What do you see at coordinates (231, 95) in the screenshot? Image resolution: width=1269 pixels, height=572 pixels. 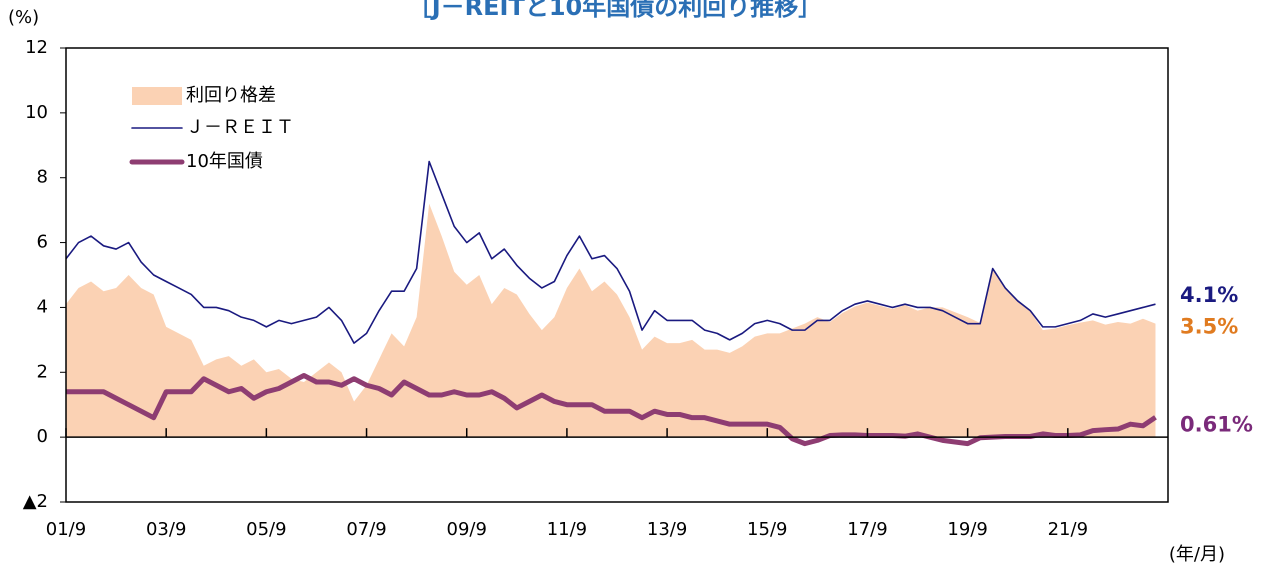 I see `legend-label: 利回り格差` at bounding box center [231, 95].